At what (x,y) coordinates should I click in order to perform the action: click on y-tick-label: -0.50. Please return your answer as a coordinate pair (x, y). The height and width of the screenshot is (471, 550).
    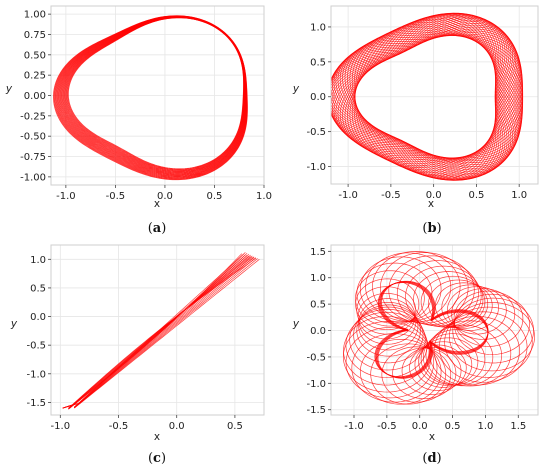
    Looking at the image, I should click on (33, 137).